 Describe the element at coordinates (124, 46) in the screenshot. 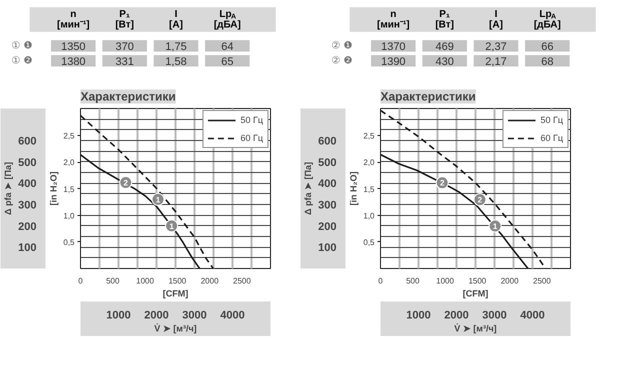

I see `data-label: 370` at that location.